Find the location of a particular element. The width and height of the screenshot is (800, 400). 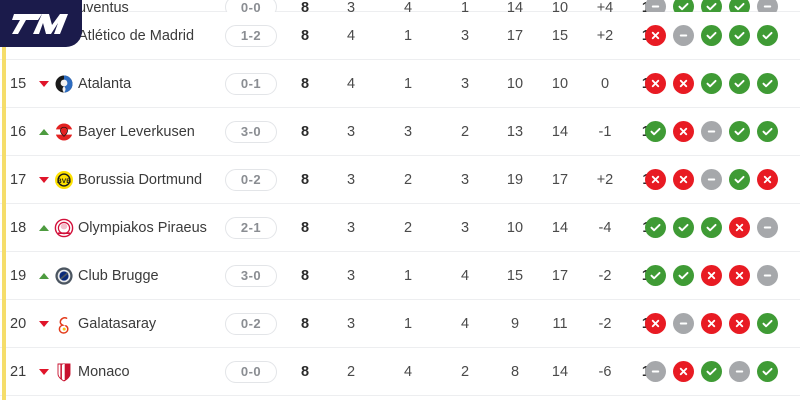

transfermarkt-logo-badge is located at coordinates (41, 23).